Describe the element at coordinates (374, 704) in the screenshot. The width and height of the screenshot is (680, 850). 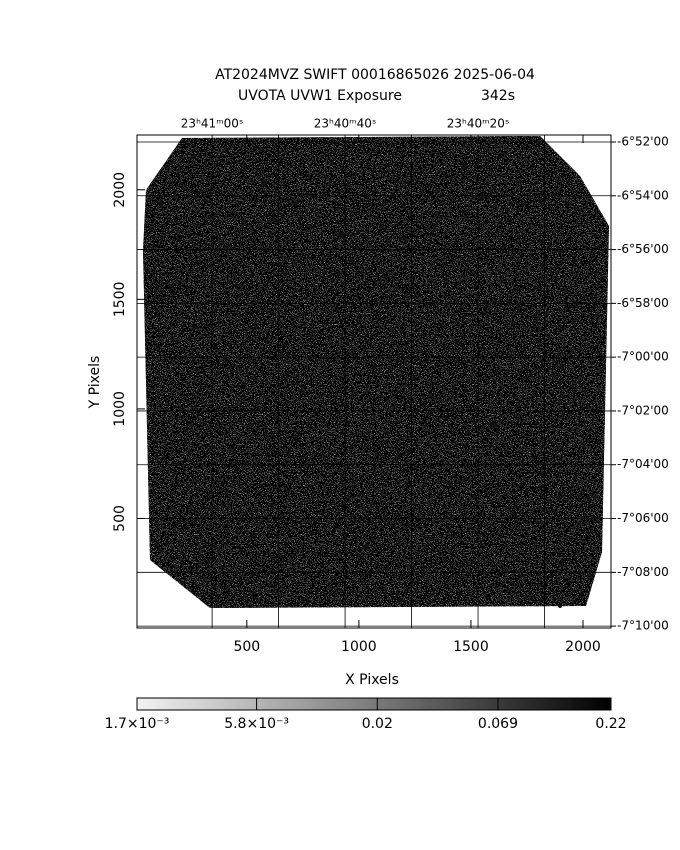
I see `colorbar` at that location.